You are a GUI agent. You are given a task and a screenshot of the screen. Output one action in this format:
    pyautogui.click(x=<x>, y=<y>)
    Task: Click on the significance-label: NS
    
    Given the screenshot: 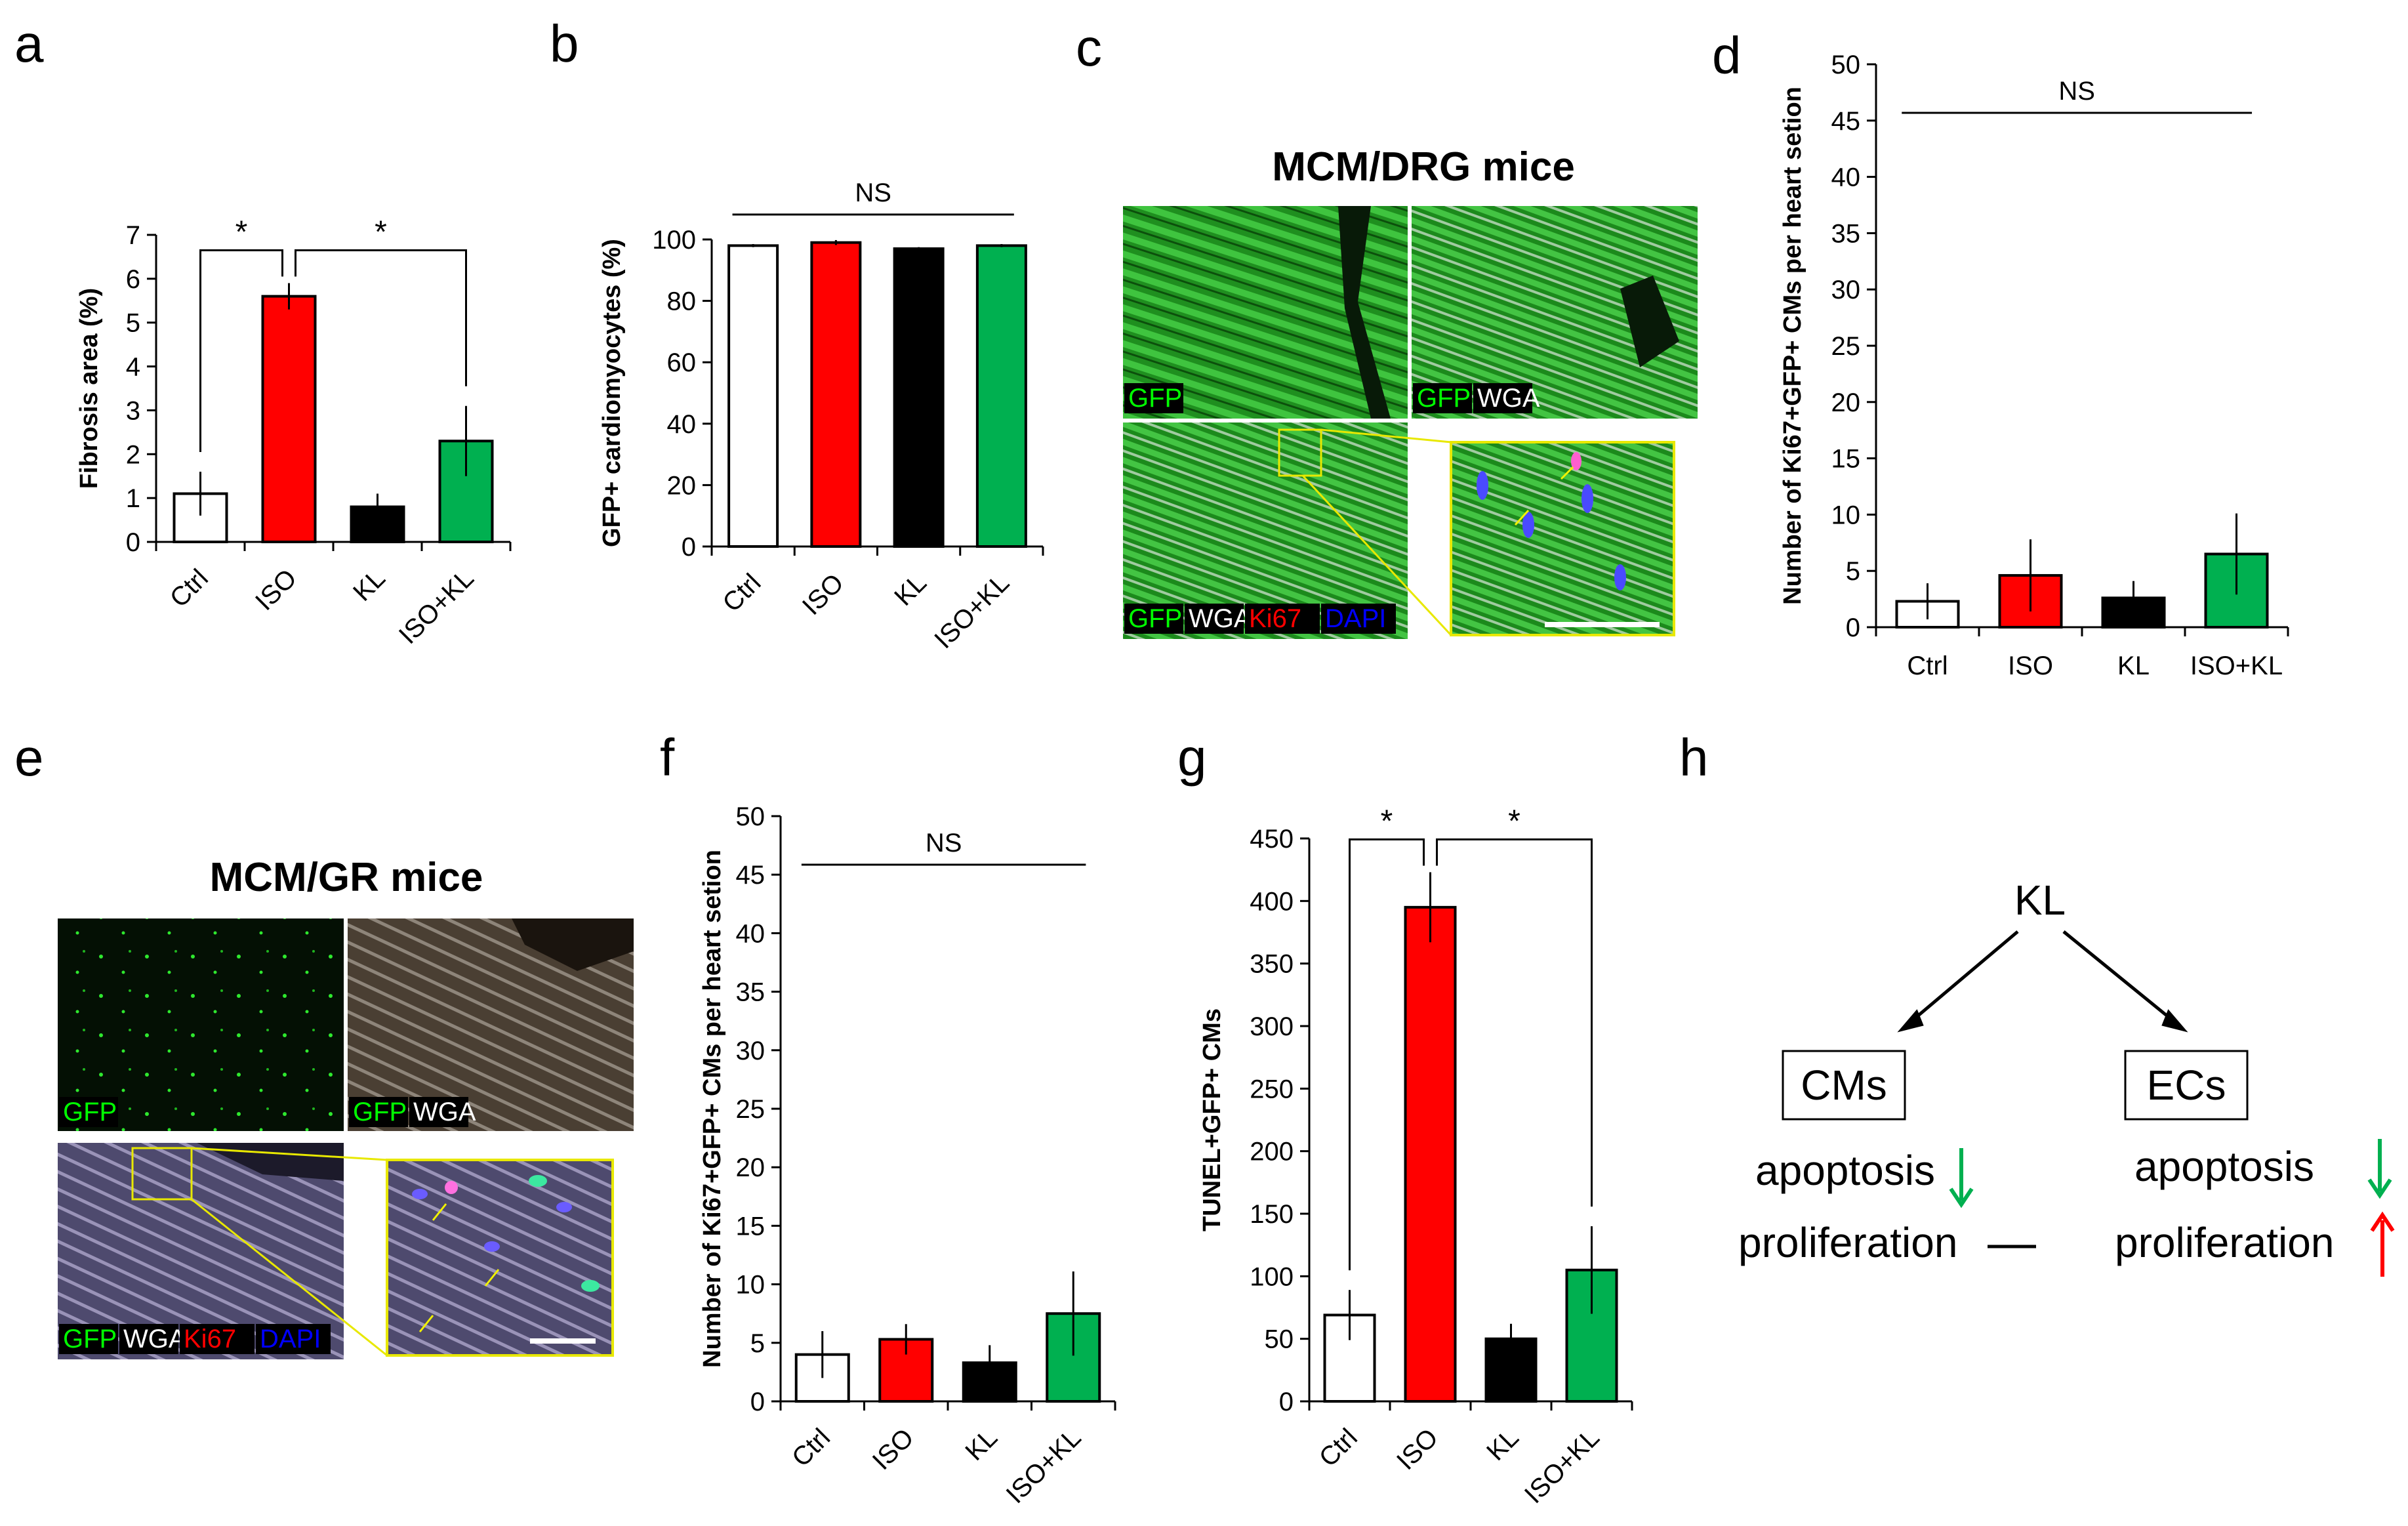 What is the action you would take?
    pyautogui.click(x=944, y=843)
    